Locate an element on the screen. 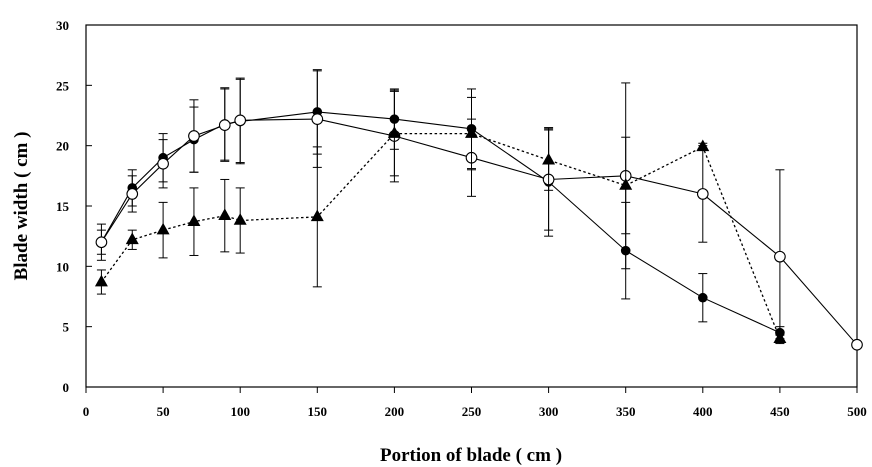 The image size is (872, 467). x-tick-label: 300 is located at coordinates (549, 411).